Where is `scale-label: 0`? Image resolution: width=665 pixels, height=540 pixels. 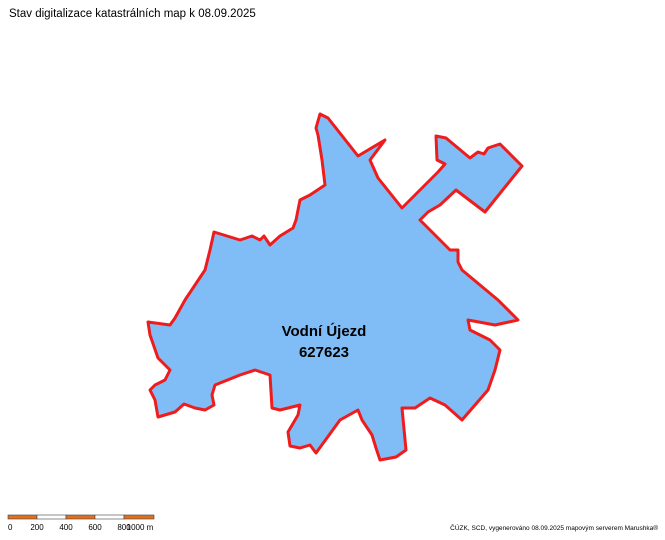 scale-label: 0 is located at coordinates (10, 527).